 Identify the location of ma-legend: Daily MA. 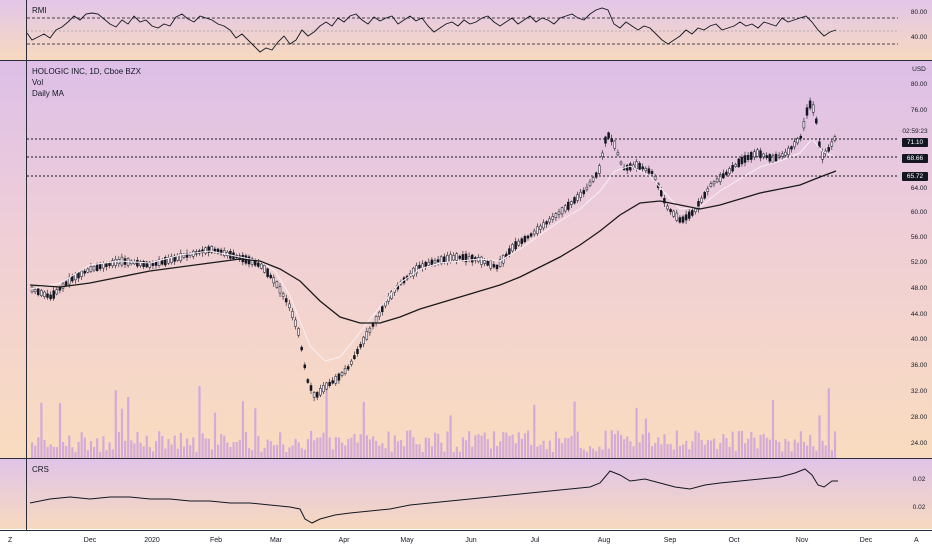
(48, 93).